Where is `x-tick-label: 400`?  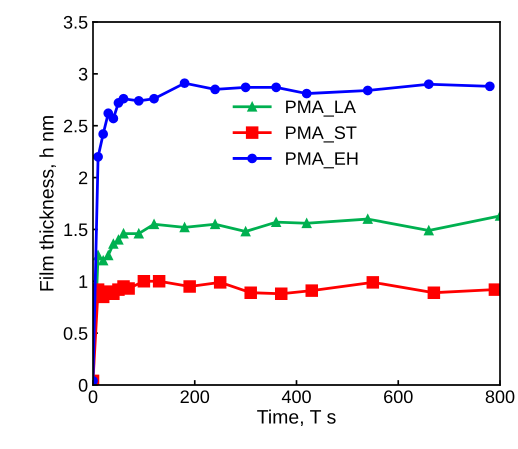 x-tick-label: 400 is located at coordinates (296, 397).